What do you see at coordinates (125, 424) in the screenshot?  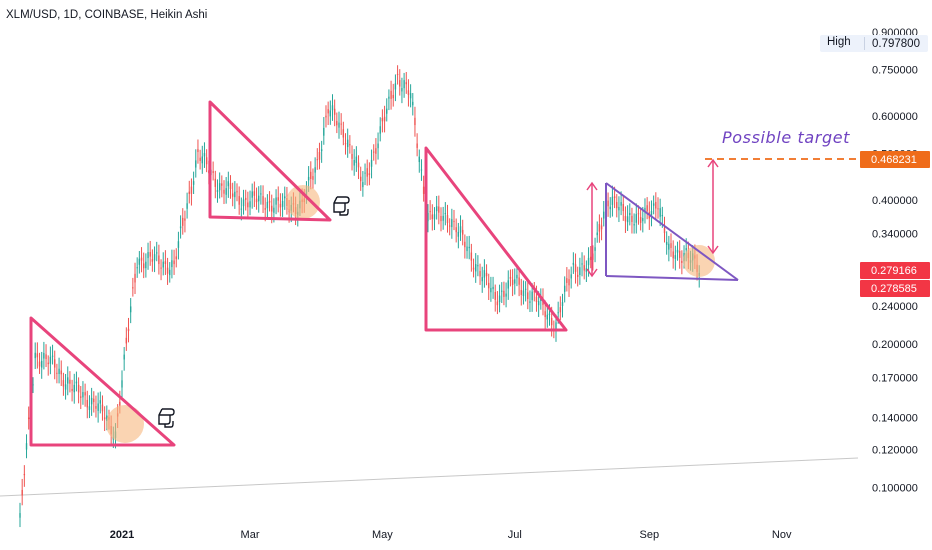 I see `highlight-circle` at bounding box center [125, 424].